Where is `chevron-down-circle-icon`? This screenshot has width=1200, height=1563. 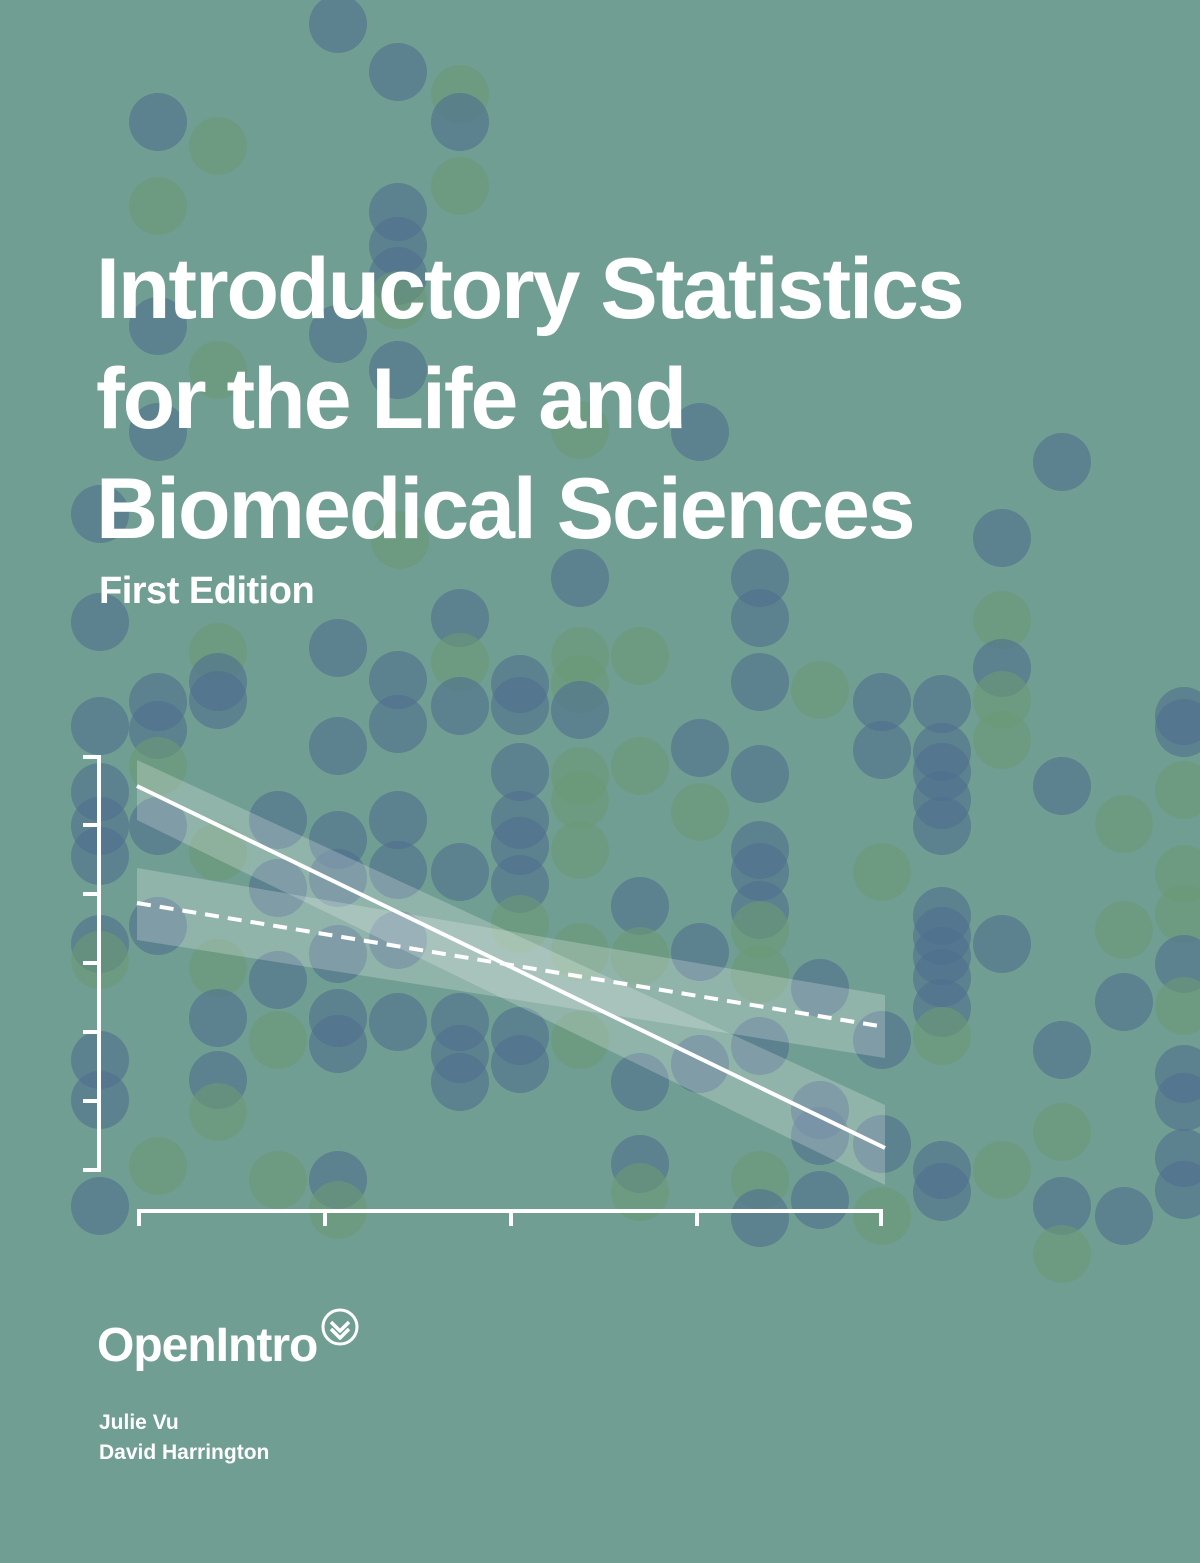
chevron-down-circle-icon is located at coordinates (340, 1327).